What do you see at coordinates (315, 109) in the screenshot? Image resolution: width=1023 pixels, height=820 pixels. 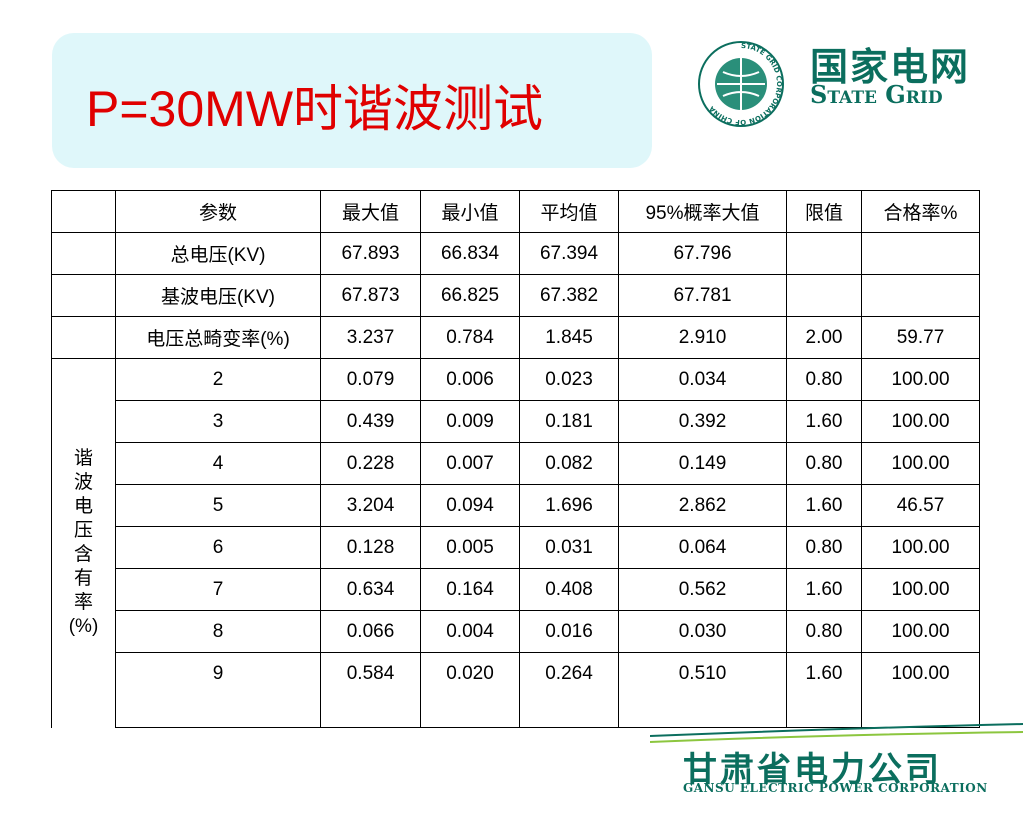 I see `title: P=30MW时谐波测试` at bounding box center [315, 109].